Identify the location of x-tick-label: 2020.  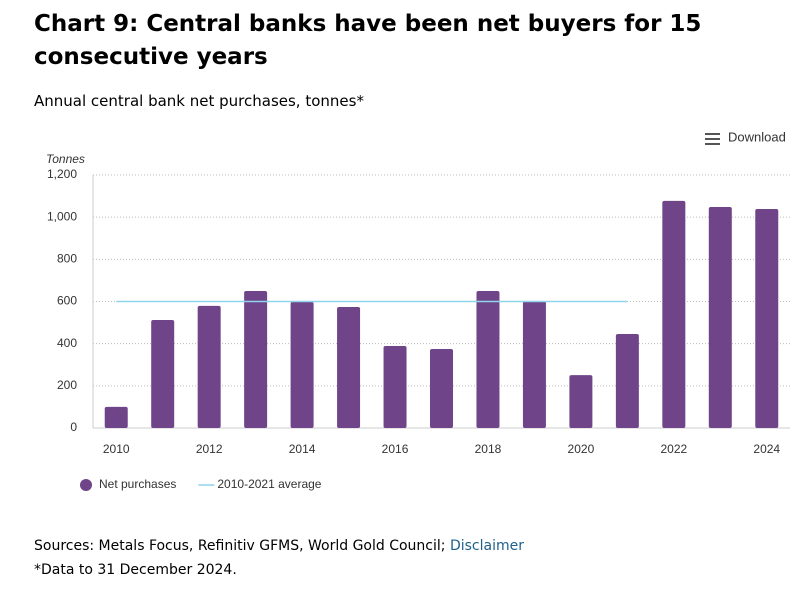
(581, 449).